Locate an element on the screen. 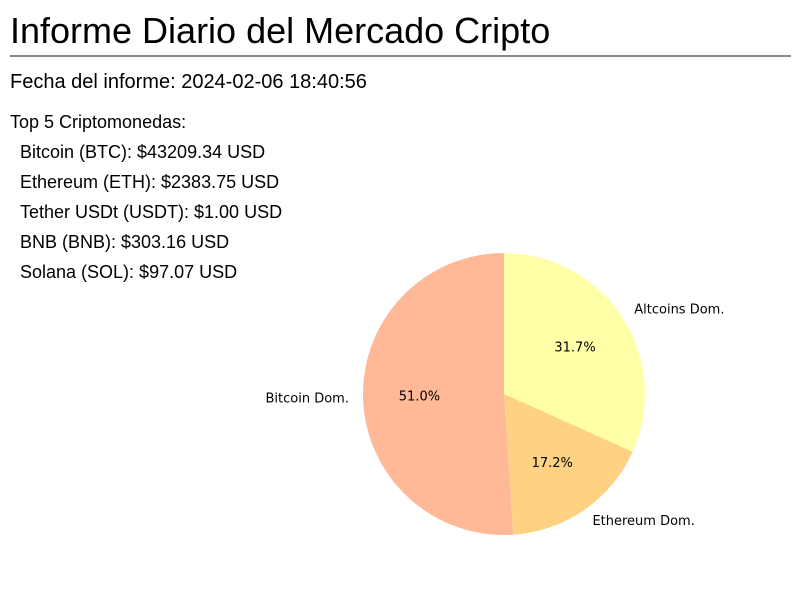  report-date: Fecha del informe: 2024-02-06 18:40:56 is located at coordinates (188, 82).